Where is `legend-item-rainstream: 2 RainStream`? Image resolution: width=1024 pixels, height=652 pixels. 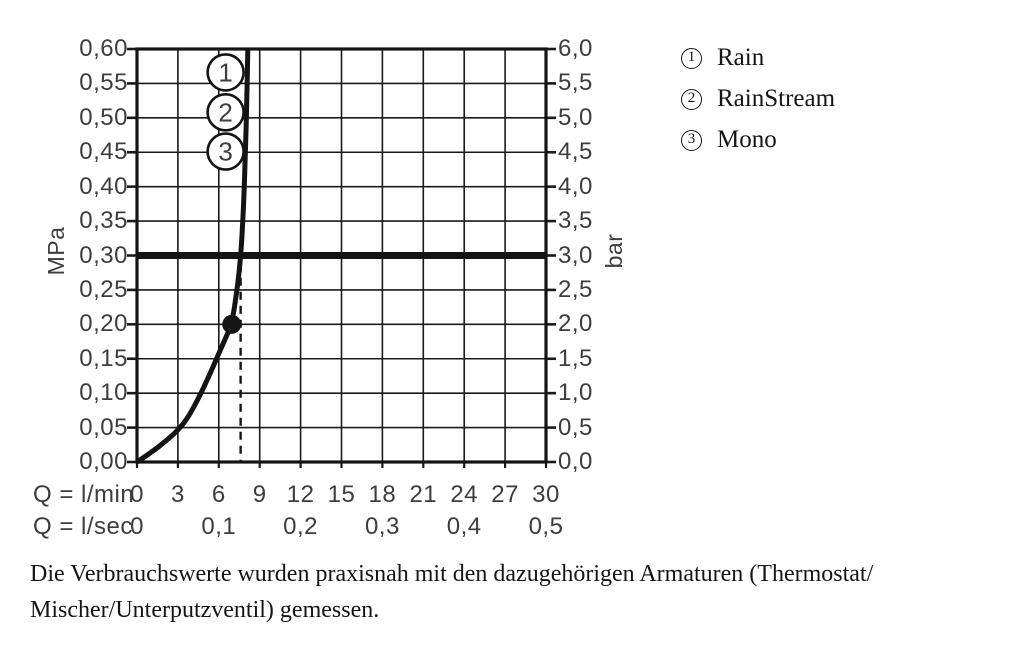
legend-item-rainstream: 2 RainStream is located at coordinates (758, 98).